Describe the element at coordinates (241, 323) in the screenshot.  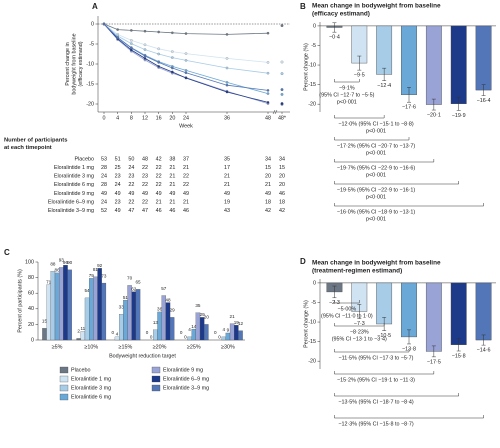
I see `value-label: 12` at that location.